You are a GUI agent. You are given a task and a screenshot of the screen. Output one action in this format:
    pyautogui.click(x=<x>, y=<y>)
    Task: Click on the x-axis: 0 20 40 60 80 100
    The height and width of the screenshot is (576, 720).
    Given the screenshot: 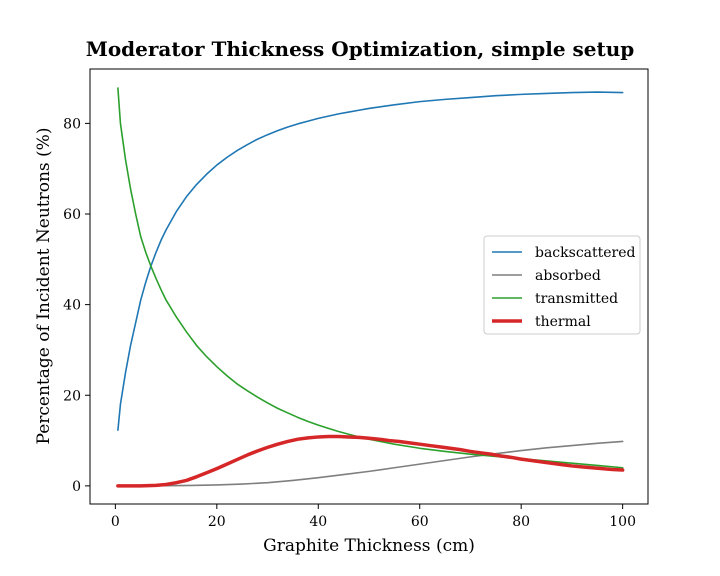 What is the action you would take?
    pyautogui.click(x=373, y=517)
    